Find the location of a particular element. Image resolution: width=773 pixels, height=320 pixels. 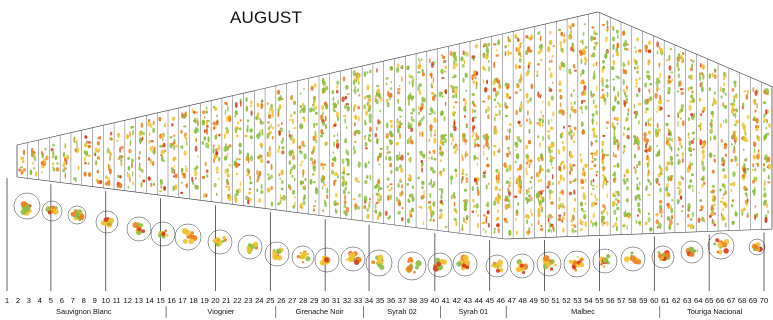

row-number-label: 22 is located at coordinates (237, 300).